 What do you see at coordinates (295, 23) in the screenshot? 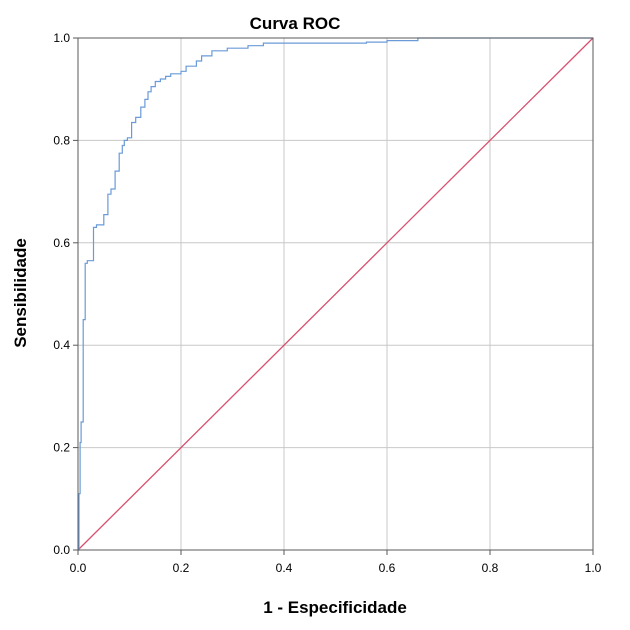
I see `chart-title: Curva ROC` at bounding box center [295, 23].